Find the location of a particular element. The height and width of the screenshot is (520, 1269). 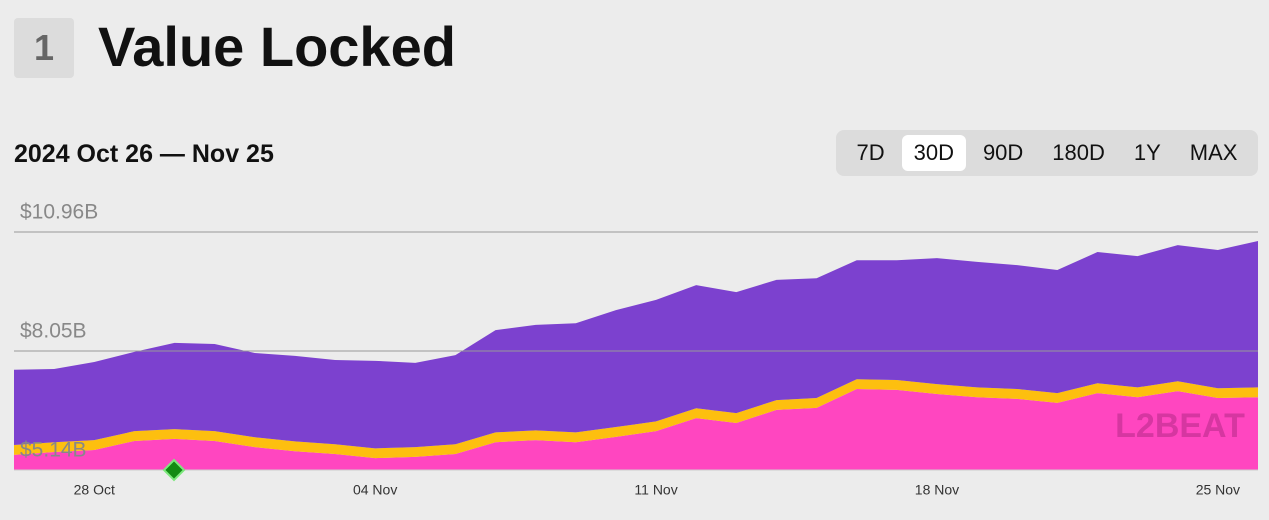

y-tick-label: $10.96B is located at coordinates (59, 212).